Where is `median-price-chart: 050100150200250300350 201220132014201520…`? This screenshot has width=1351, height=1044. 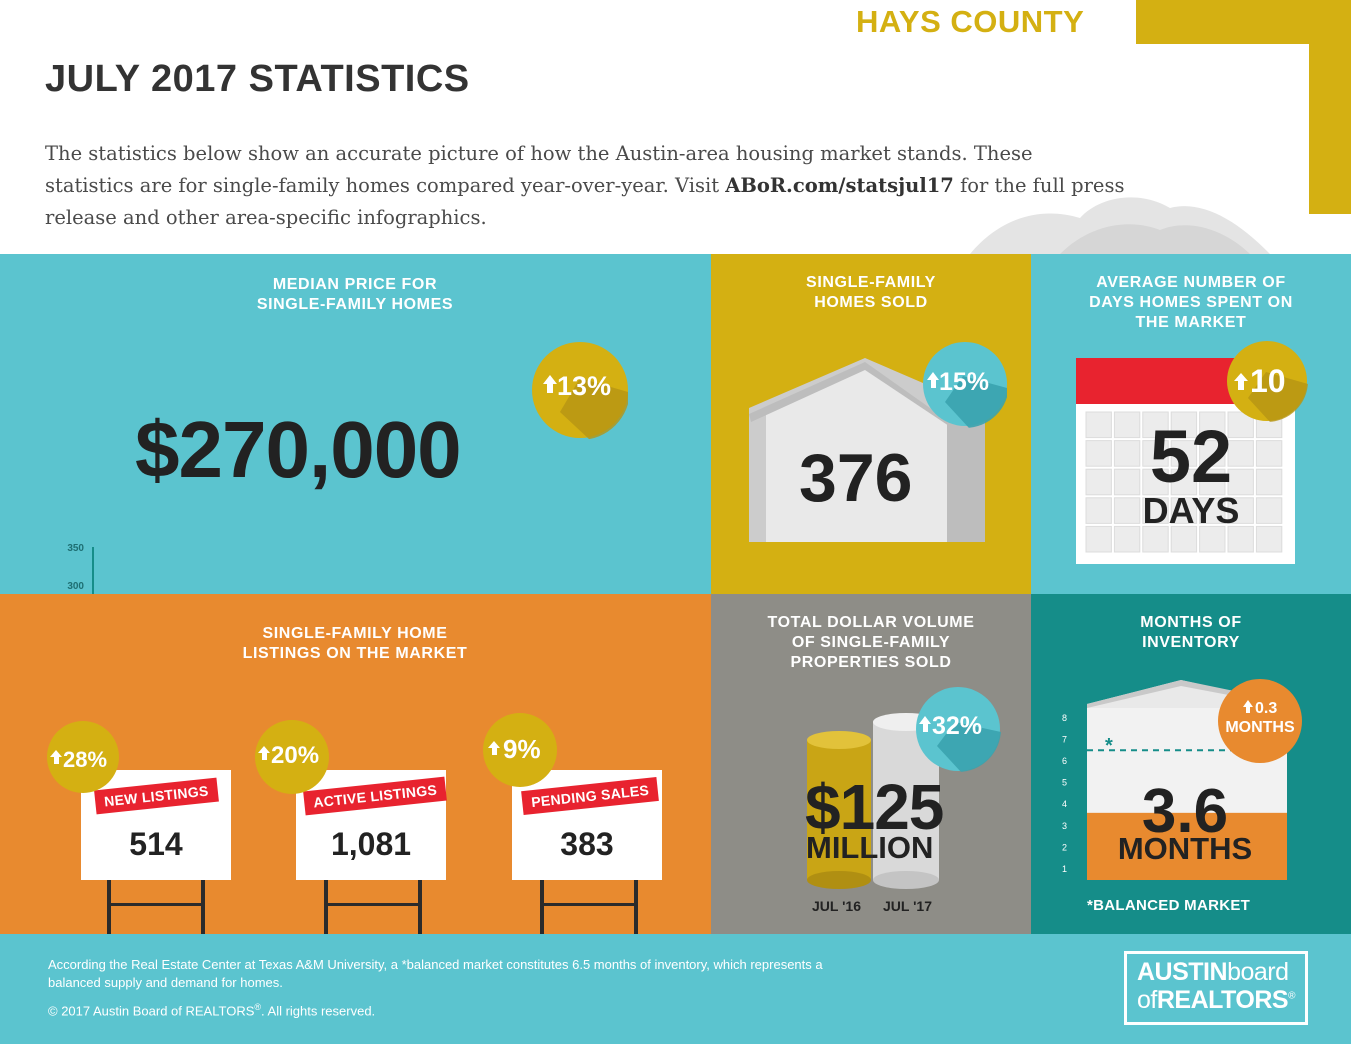 median-price-chart: 050100150200250300350 201220132014201520… is located at coordinates (80, 568).